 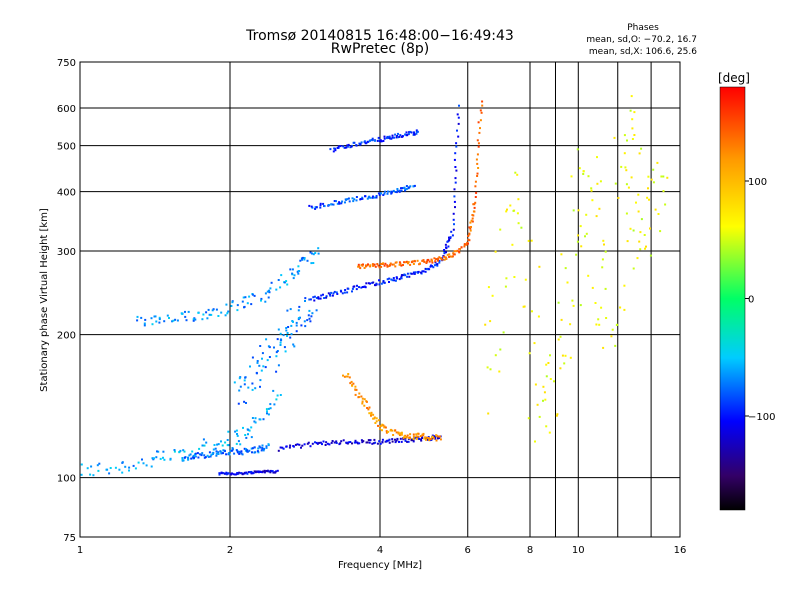 What do you see at coordinates (66, 252) in the screenshot?
I see `y-tick-label: 300` at bounding box center [66, 252].